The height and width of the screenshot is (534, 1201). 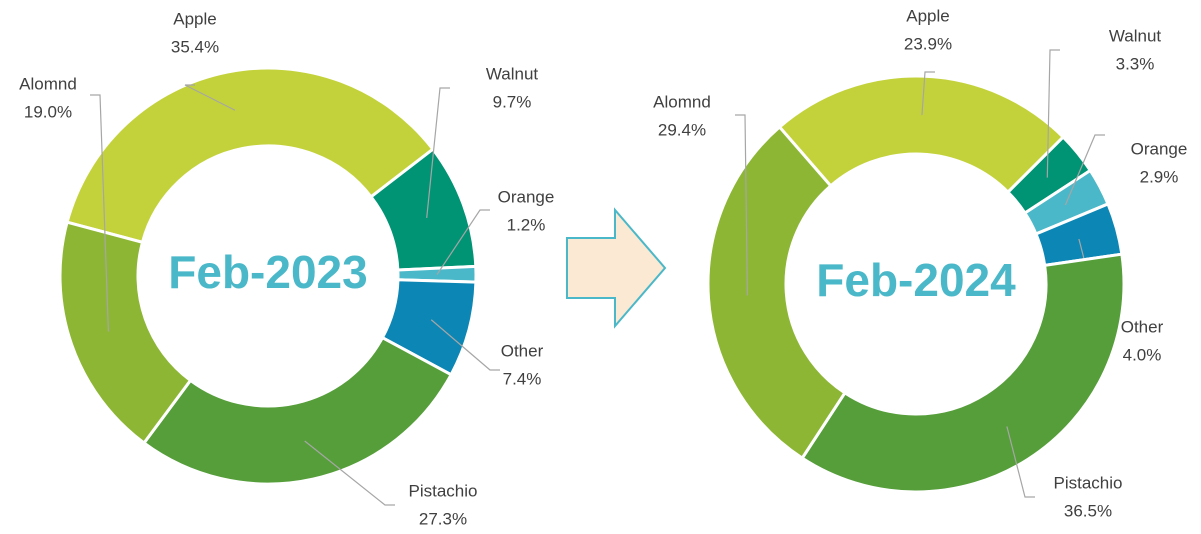 What do you see at coordinates (526, 224) in the screenshot?
I see `slice-value: 1.2%` at bounding box center [526, 224].